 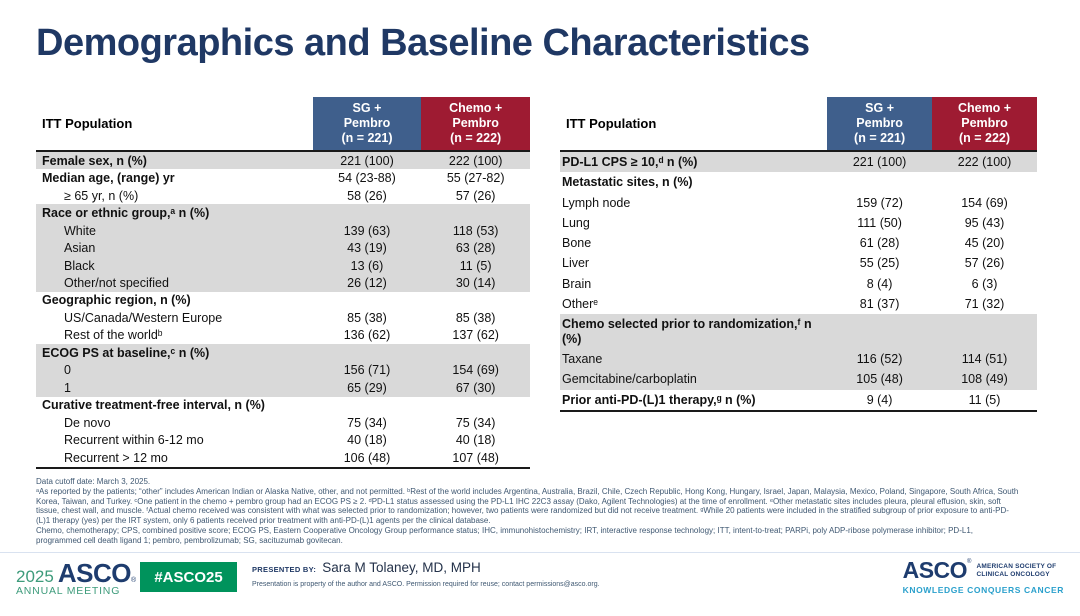 I want to click on row-value: 95 (43), so click(x=984, y=222).